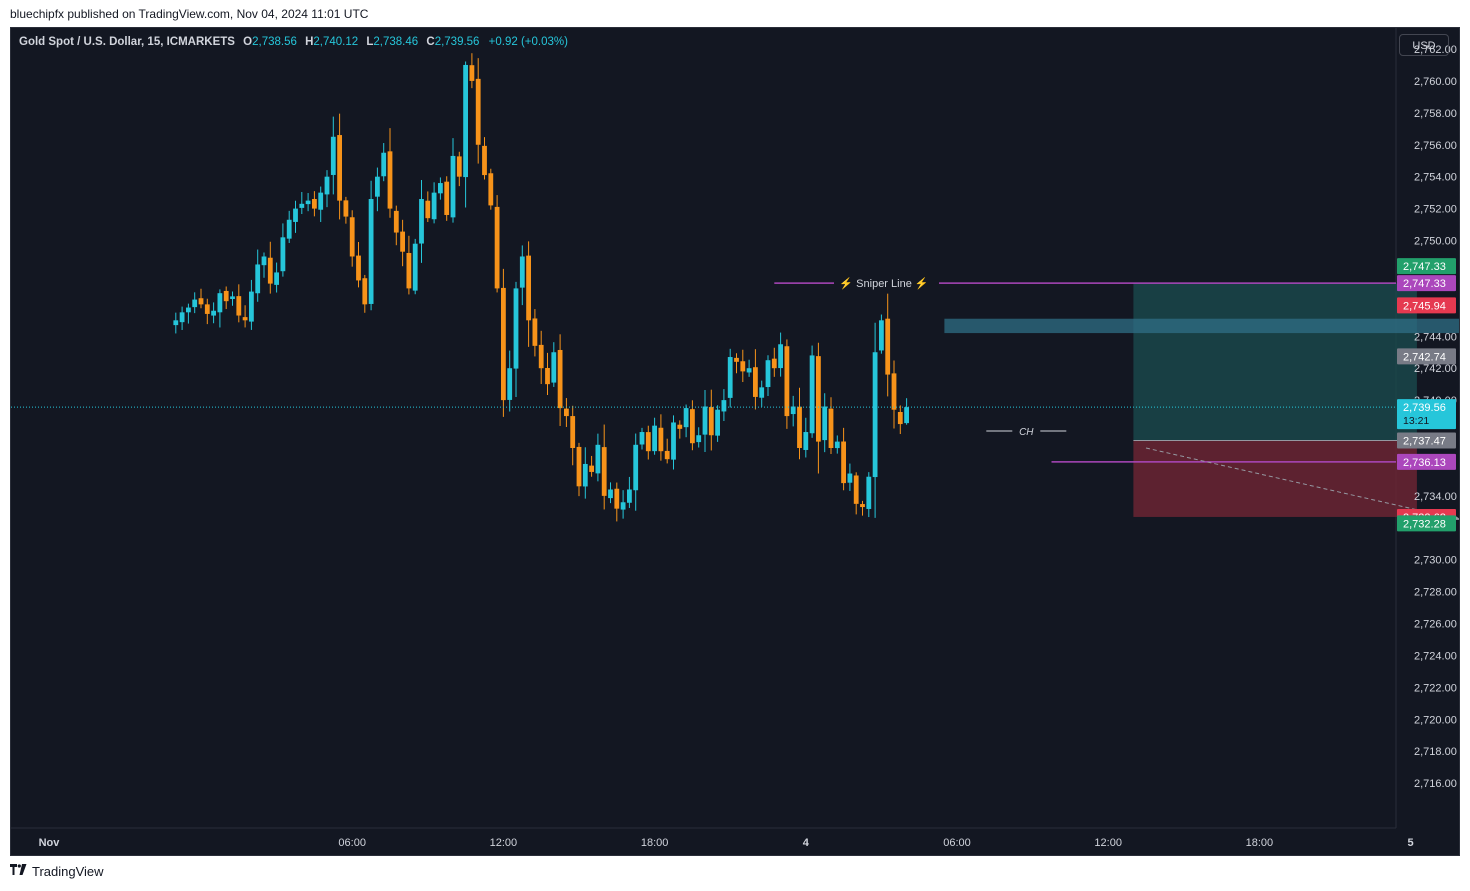  What do you see at coordinates (1202, 326) in the screenshot?
I see `supply-zone` at bounding box center [1202, 326].